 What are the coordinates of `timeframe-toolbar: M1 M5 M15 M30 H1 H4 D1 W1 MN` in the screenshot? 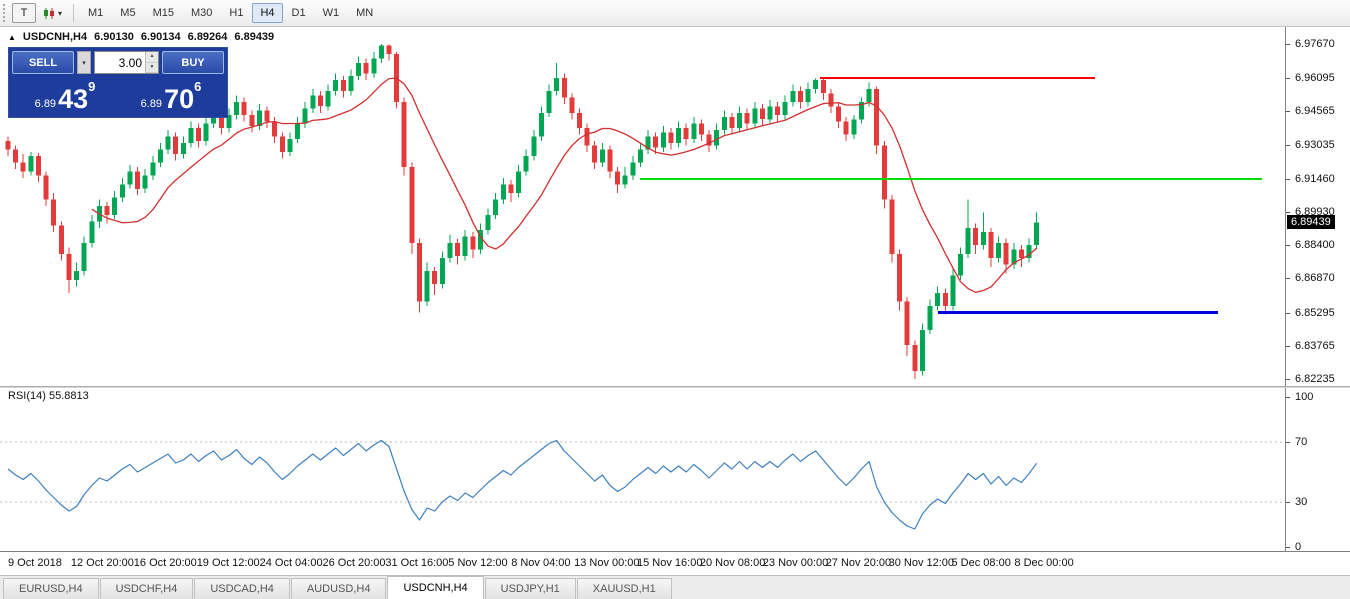 It's located at (230, 13).